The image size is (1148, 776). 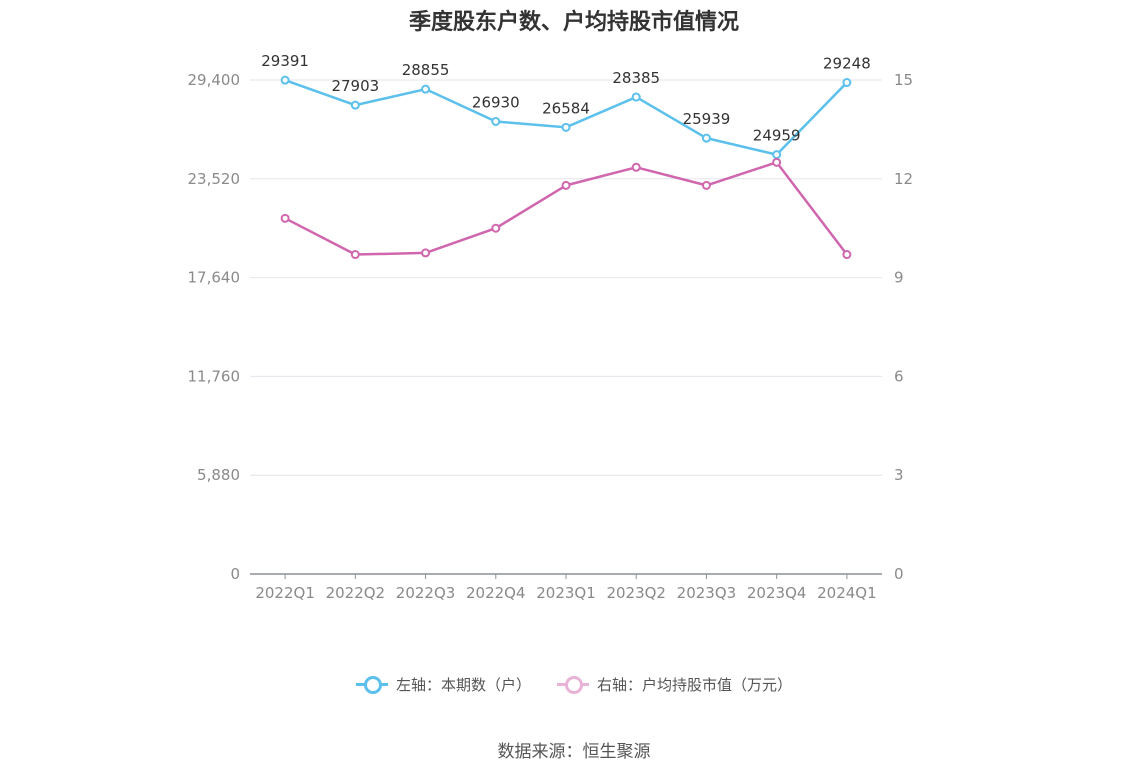 I want to click on data-label: 25939, so click(x=707, y=119).